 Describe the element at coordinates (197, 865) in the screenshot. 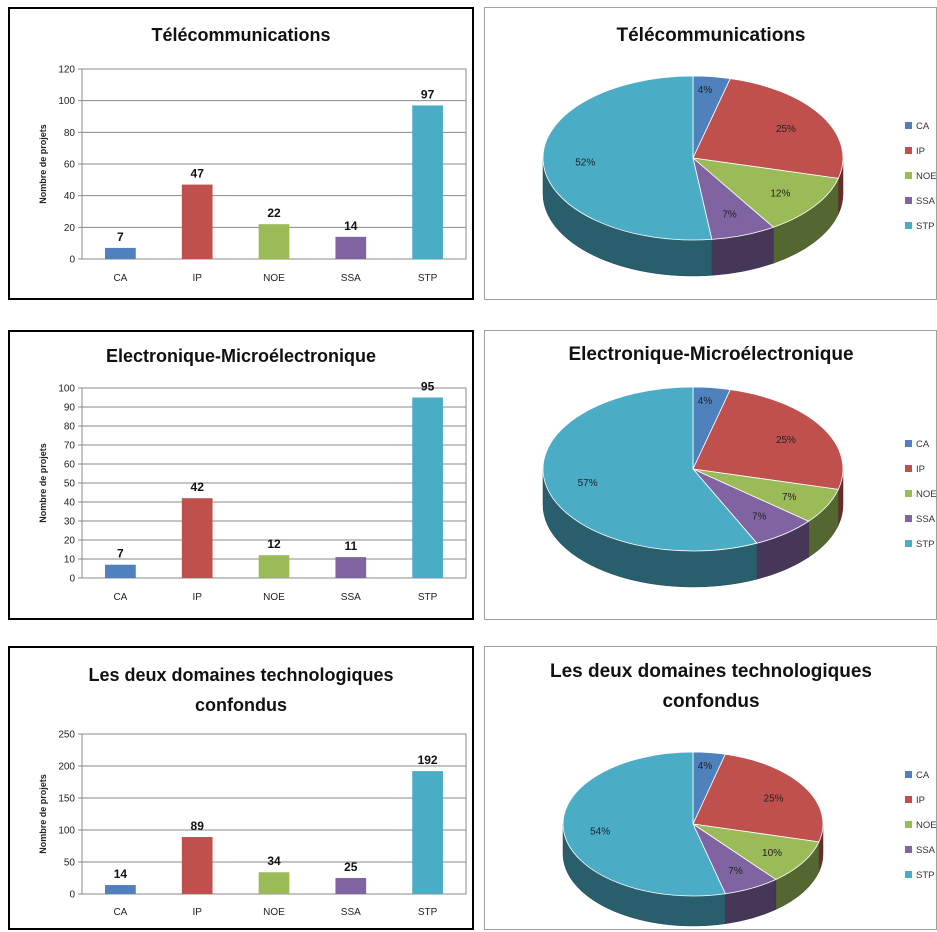

I see `bar-ip` at that location.